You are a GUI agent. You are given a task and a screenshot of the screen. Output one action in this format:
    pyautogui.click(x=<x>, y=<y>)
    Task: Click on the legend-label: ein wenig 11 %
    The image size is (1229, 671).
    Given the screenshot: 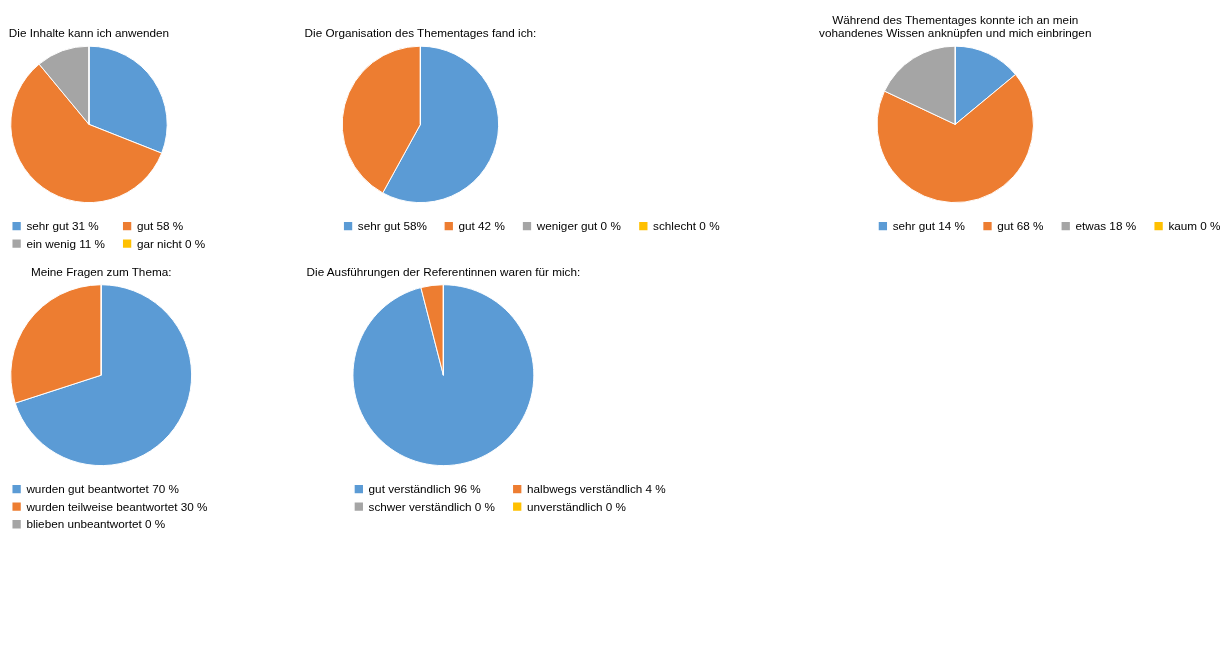 What is the action you would take?
    pyautogui.click(x=66, y=243)
    